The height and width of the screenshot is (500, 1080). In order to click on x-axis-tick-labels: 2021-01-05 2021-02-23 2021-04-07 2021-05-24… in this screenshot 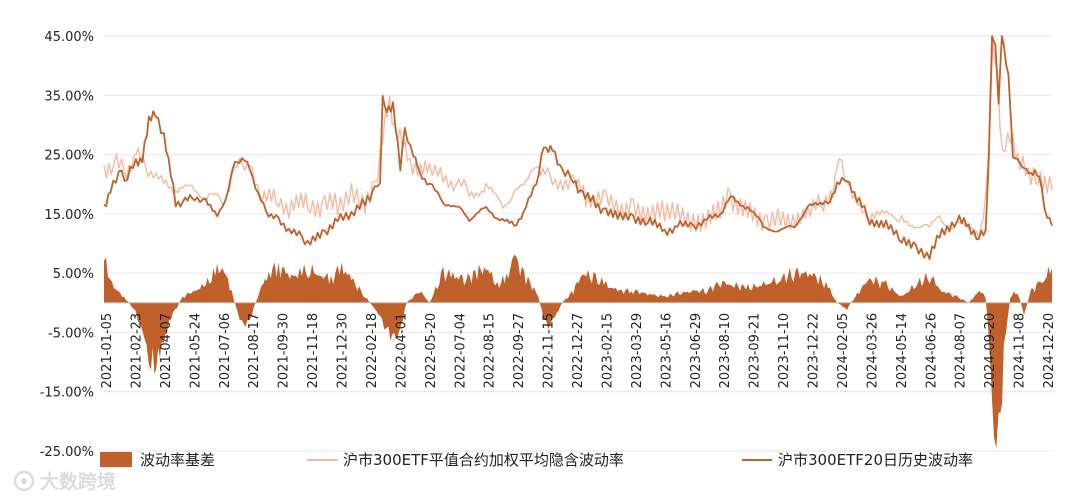, I will do `click(578, 351)`.